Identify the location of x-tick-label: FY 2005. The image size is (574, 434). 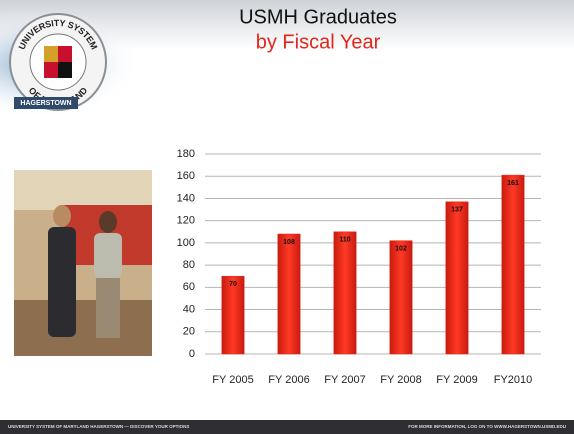
(232, 380).